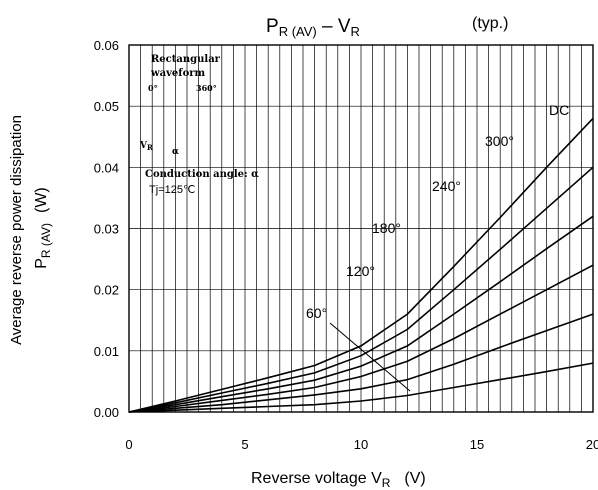 The width and height of the screenshot is (598, 490). I want to click on y-axis-label-line2: PR (AV)(W), so click(43, 228).